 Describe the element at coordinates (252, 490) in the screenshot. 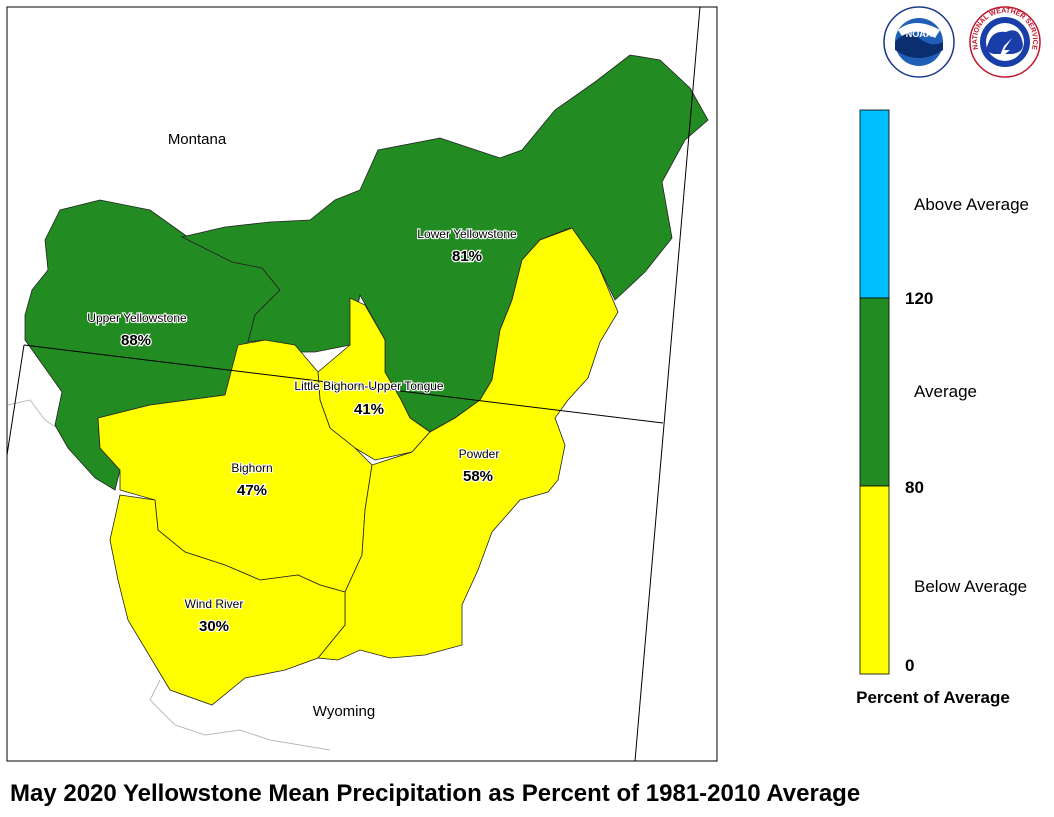

I see `basin-pct-bighorn: 47%` at that location.